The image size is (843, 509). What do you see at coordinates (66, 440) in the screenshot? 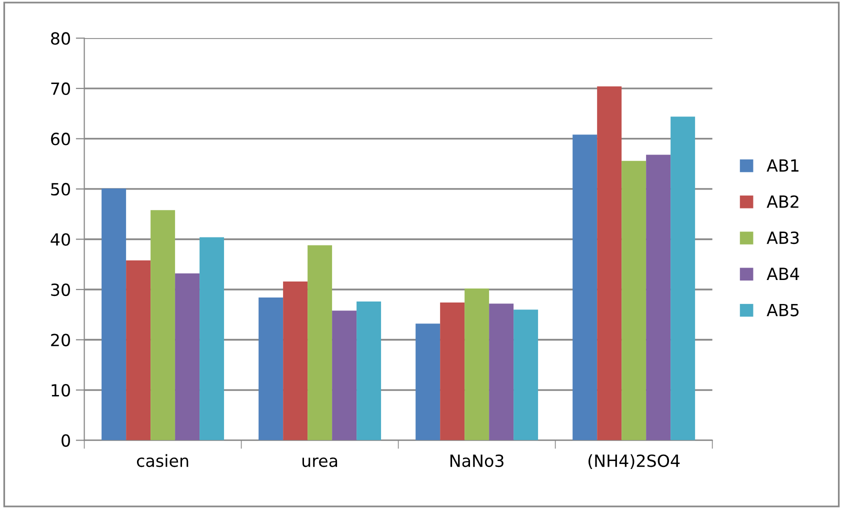
I see `y-tick-label: 0` at bounding box center [66, 440].